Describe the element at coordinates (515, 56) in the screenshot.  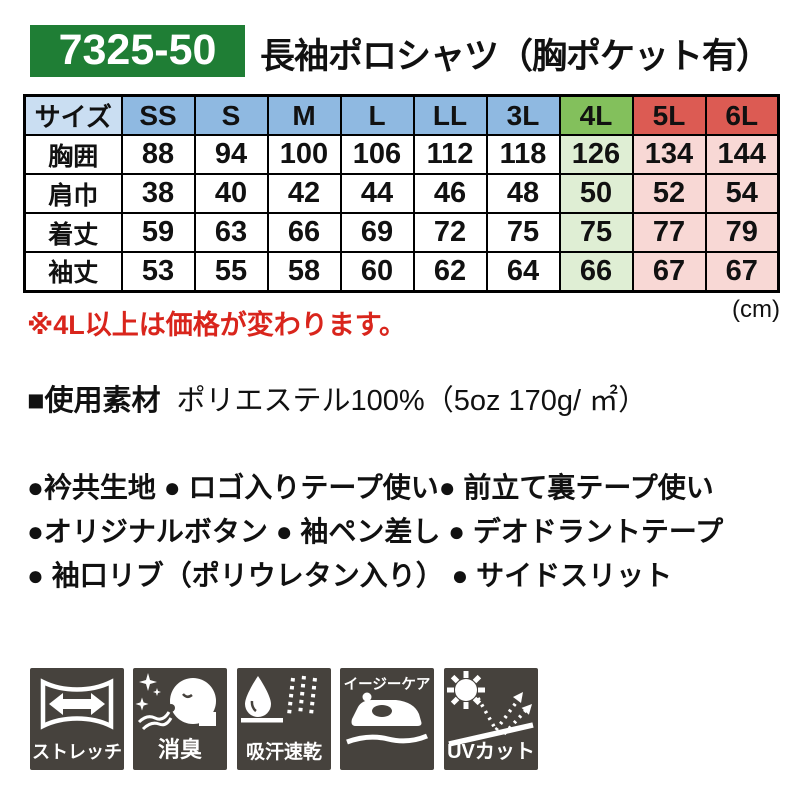
I see `product-title: 長袖ポロシャツ（胸ポケット有）` at that location.